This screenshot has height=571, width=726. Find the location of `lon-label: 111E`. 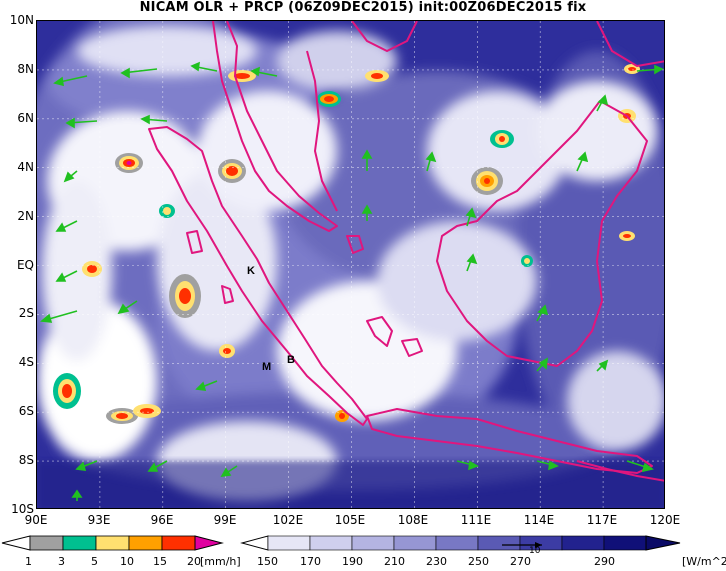

lon-label: 111E is located at coordinates (476, 520).